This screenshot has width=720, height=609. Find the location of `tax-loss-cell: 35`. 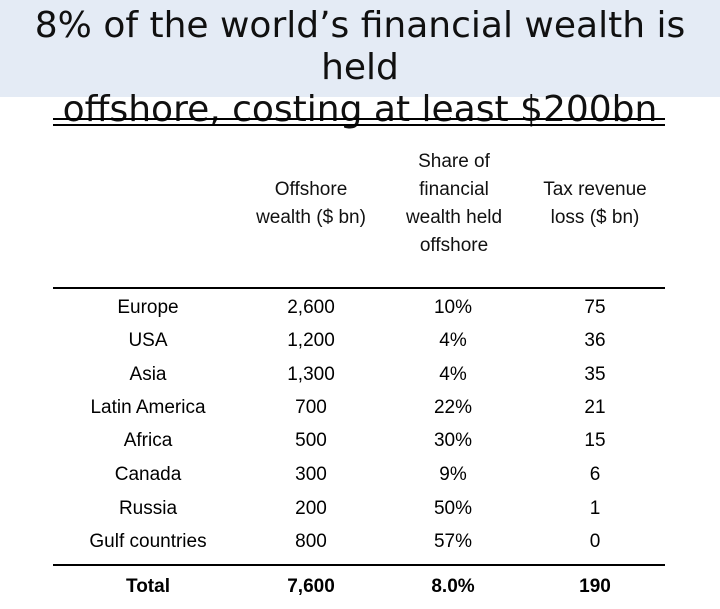

tax-loss-cell: 35 is located at coordinates (595, 374).